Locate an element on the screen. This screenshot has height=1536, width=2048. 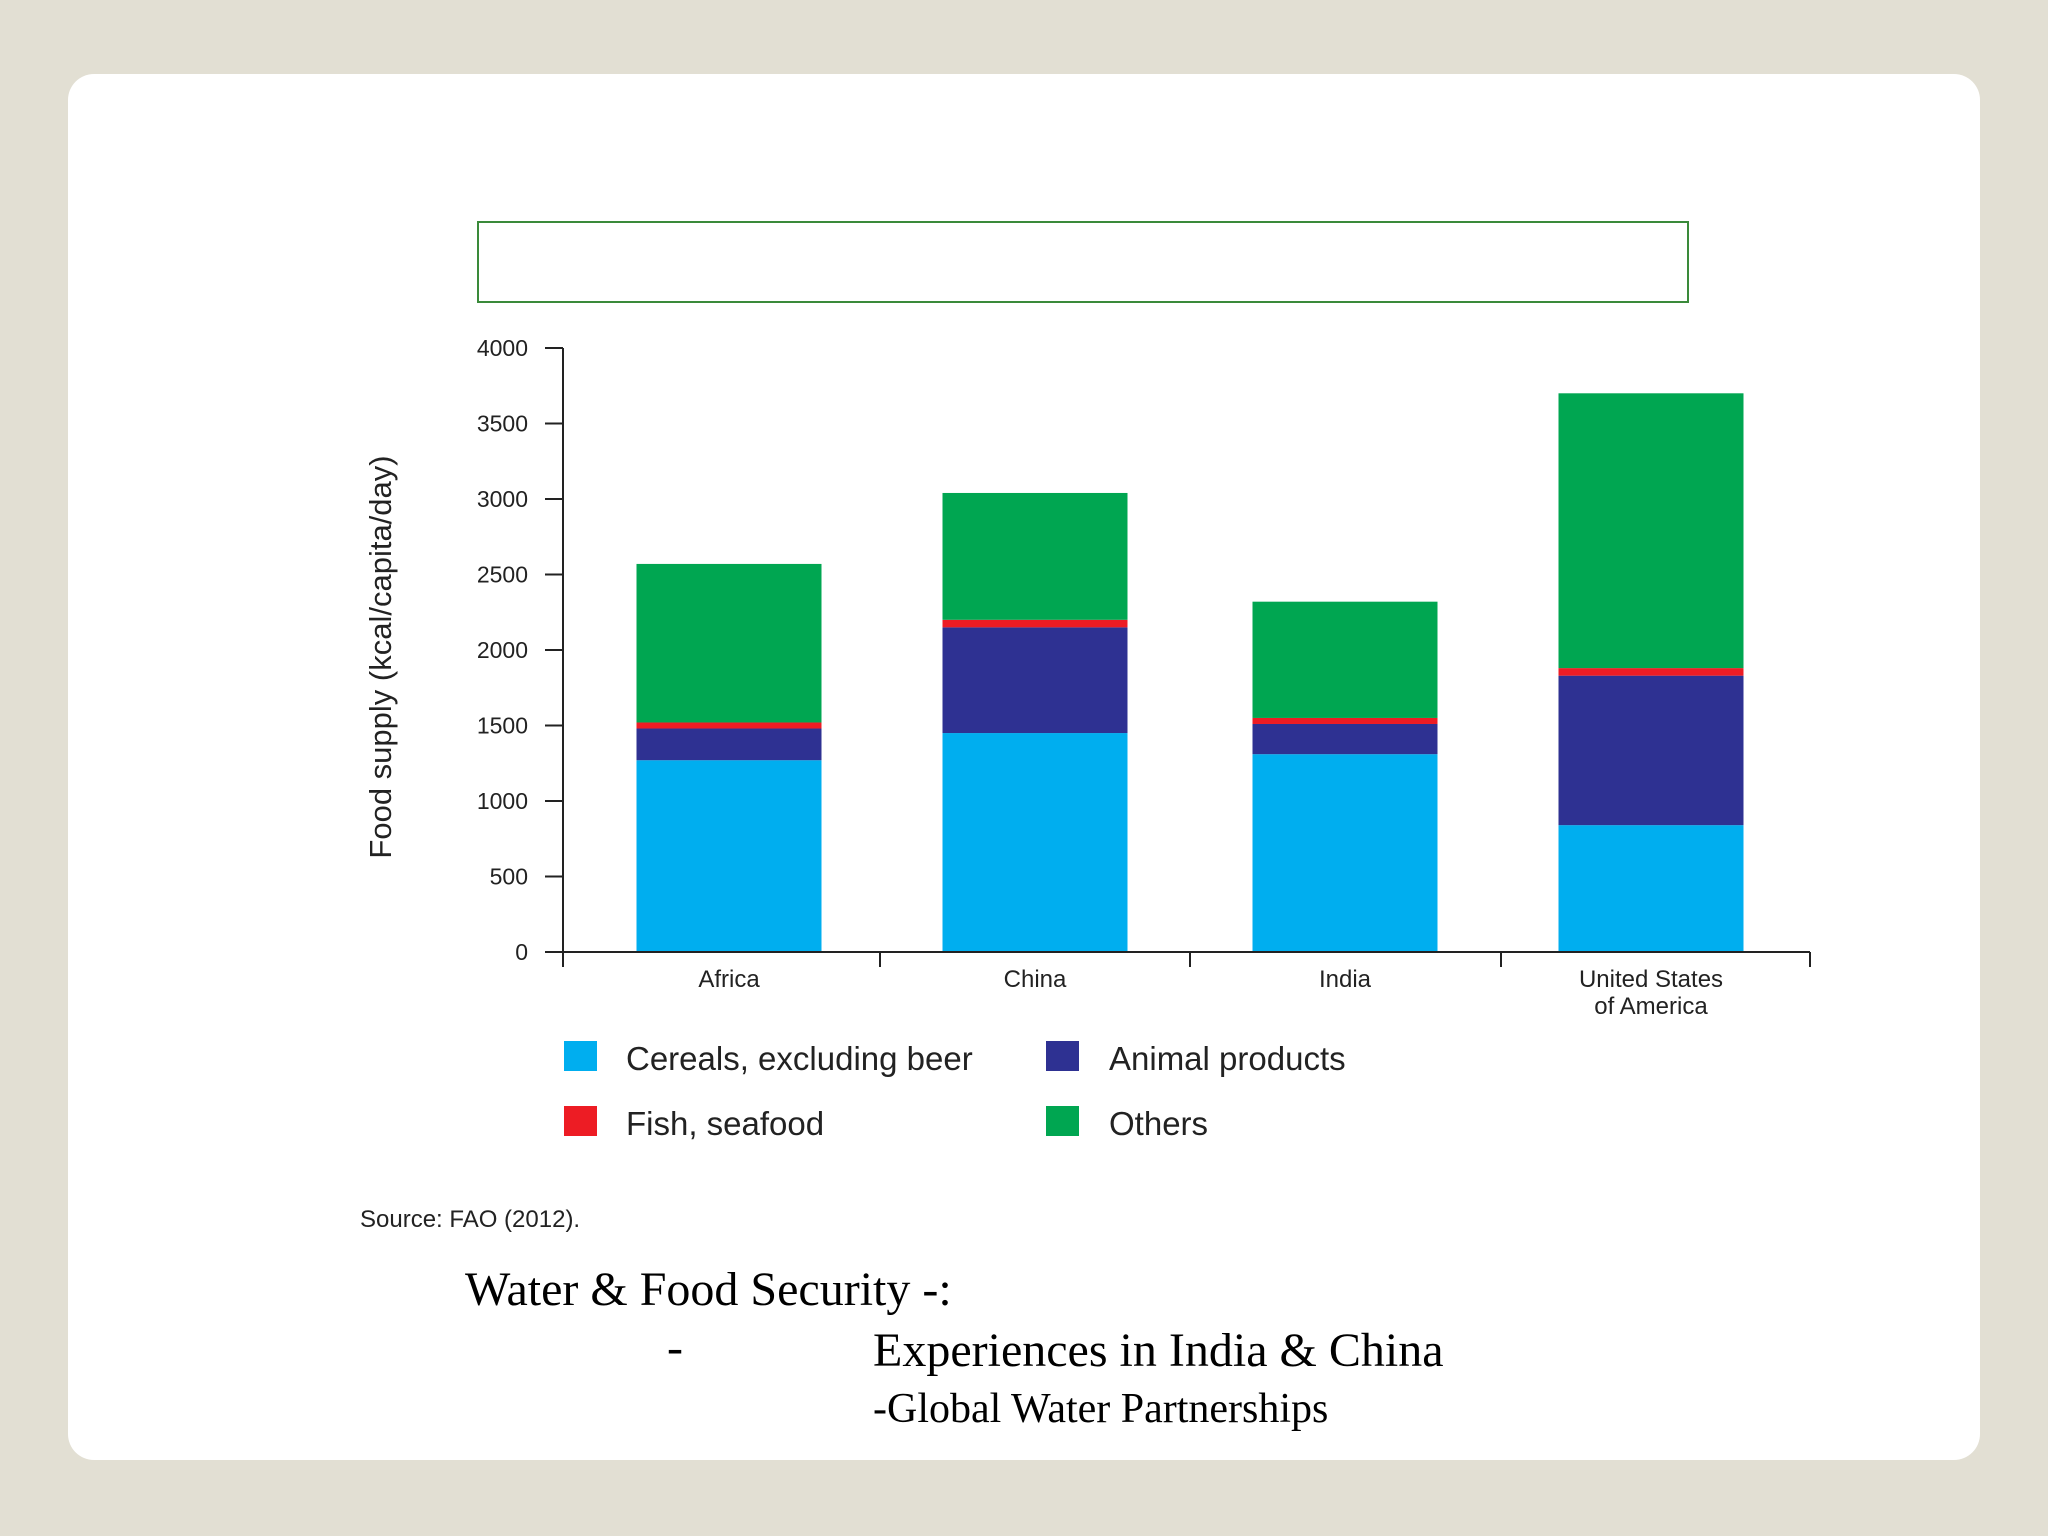
y-tick-label-2500: 2500 is located at coordinates (502, 575).